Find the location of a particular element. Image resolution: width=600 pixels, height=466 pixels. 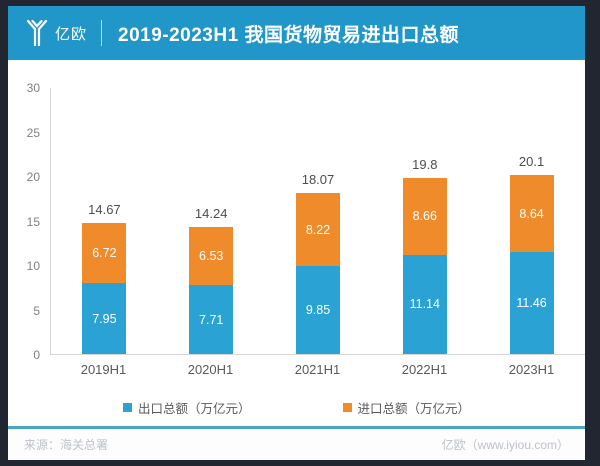

bar-stack: 8.64 11.46 is located at coordinates (531, 264).